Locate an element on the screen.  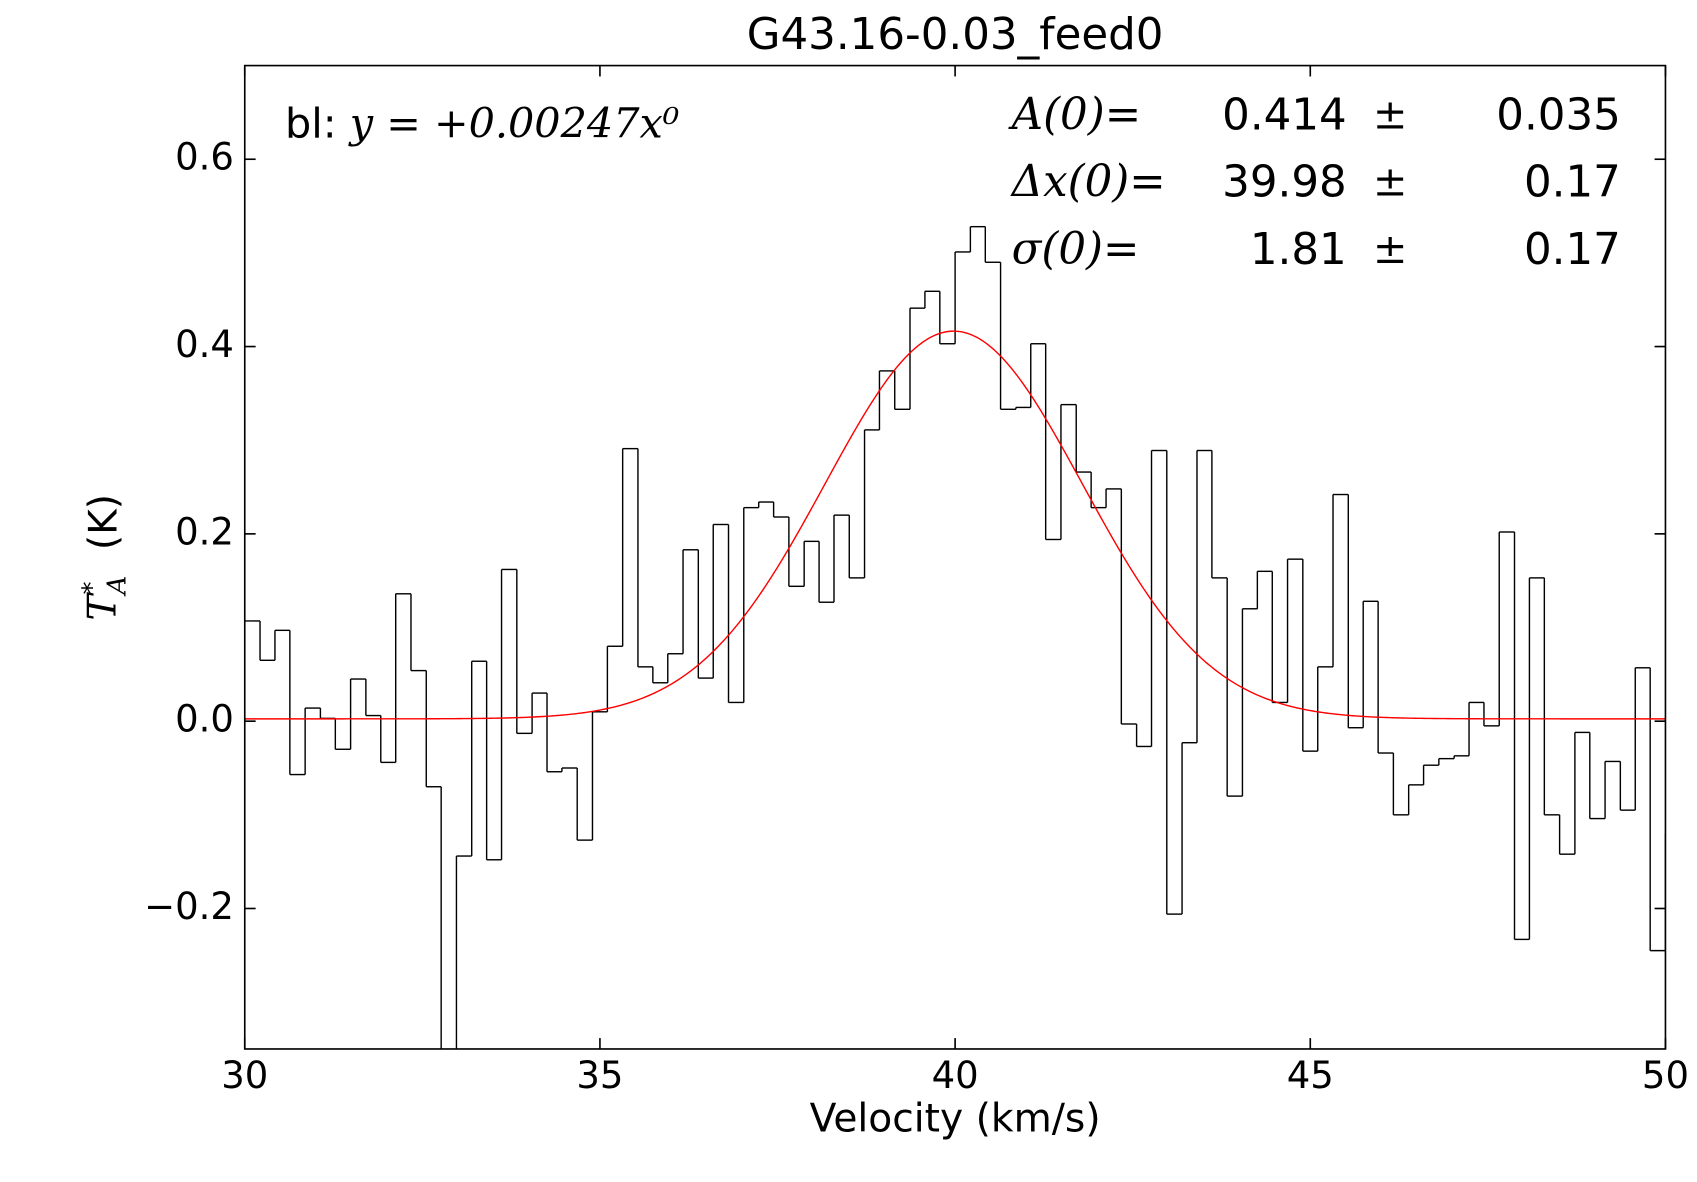
fit-param-value: 1.81 is located at coordinates (1298, 250).